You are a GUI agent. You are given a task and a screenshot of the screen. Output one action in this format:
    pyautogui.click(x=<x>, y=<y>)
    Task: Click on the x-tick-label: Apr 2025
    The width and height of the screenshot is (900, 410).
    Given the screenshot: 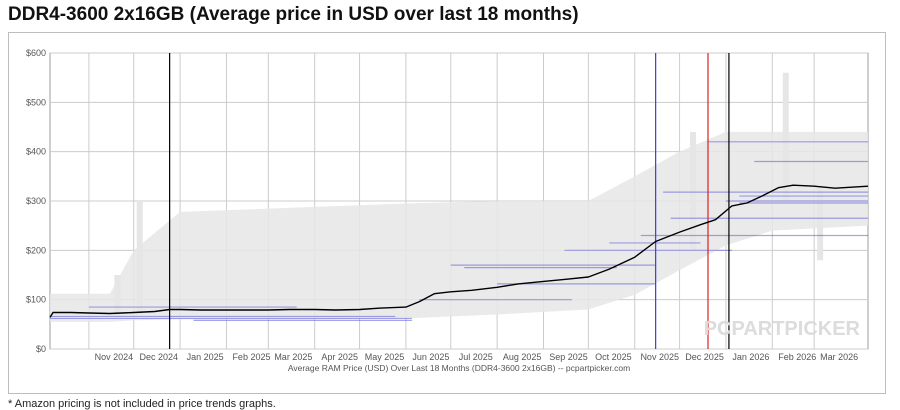 What is the action you would take?
    pyautogui.click(x=339, y=357)
    